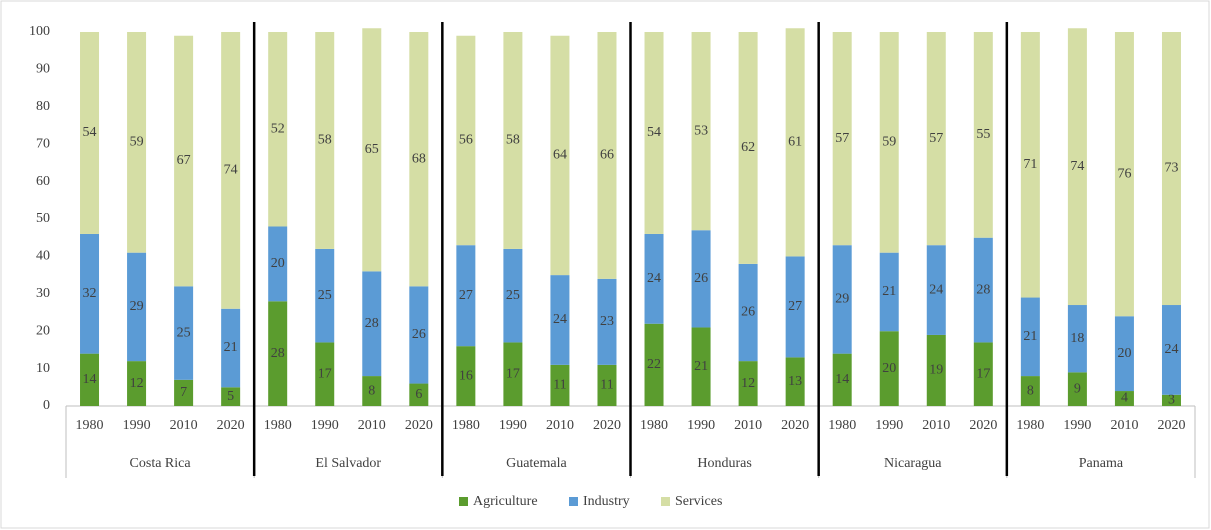 This screenshot has height=530, width=1211. Describe the element at coordinates (137, 142) in the screenshot. I see `data-label: 59` at that location.